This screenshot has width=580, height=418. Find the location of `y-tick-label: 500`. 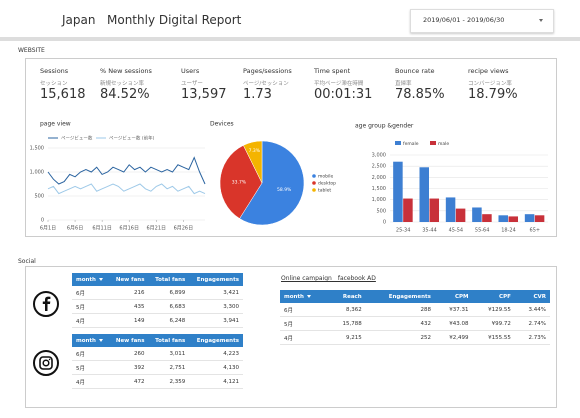

y-tick-label: 500 is located at coordinates (381, 211).